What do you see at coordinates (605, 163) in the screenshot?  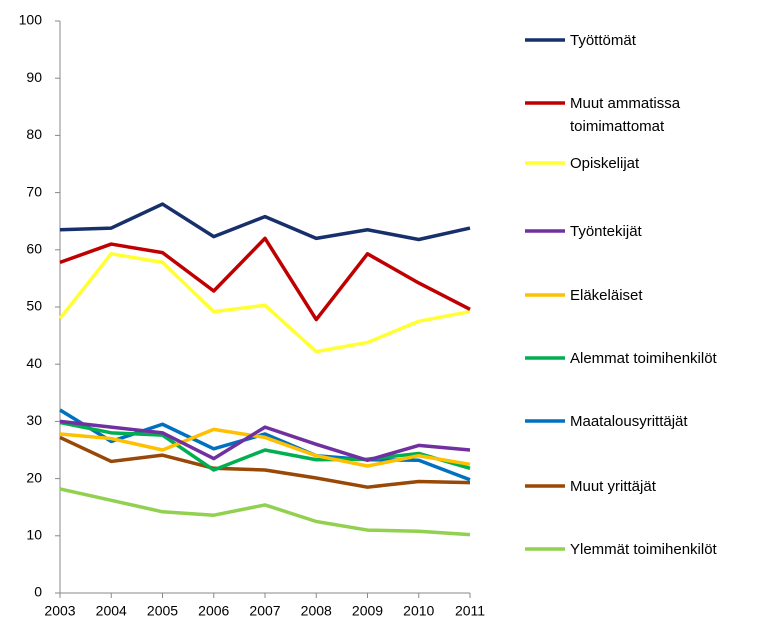 I see `legend-label: Opiskelijat` at bounding box center [605, 163].